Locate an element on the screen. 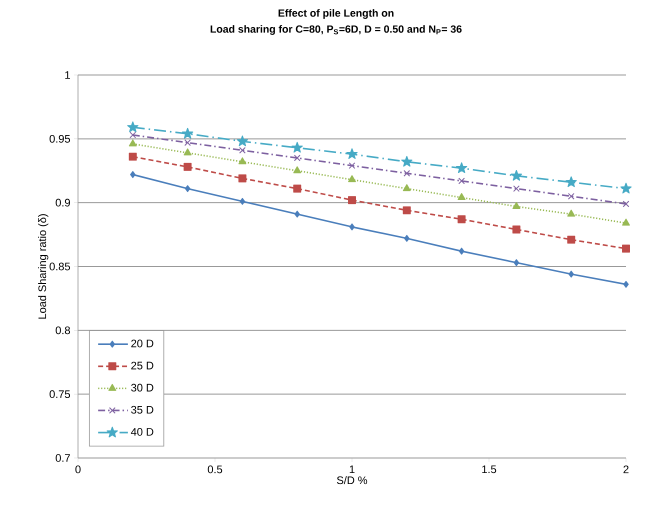 The height and width of the screenshot is (510, 672). legend-label: 40 D is located at coordinates (142, 432).